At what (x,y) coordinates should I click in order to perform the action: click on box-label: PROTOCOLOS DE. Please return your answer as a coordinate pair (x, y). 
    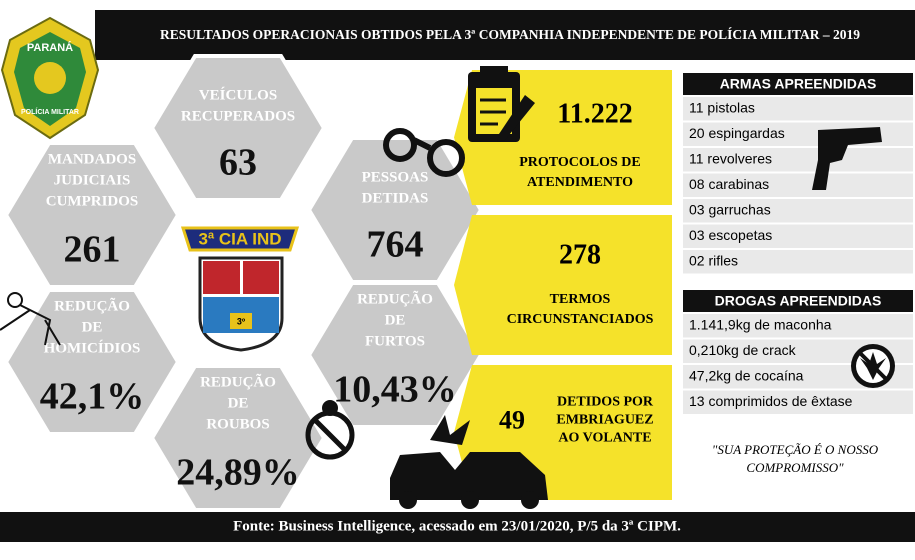
    Looking at the image, I should click on (580, 162).